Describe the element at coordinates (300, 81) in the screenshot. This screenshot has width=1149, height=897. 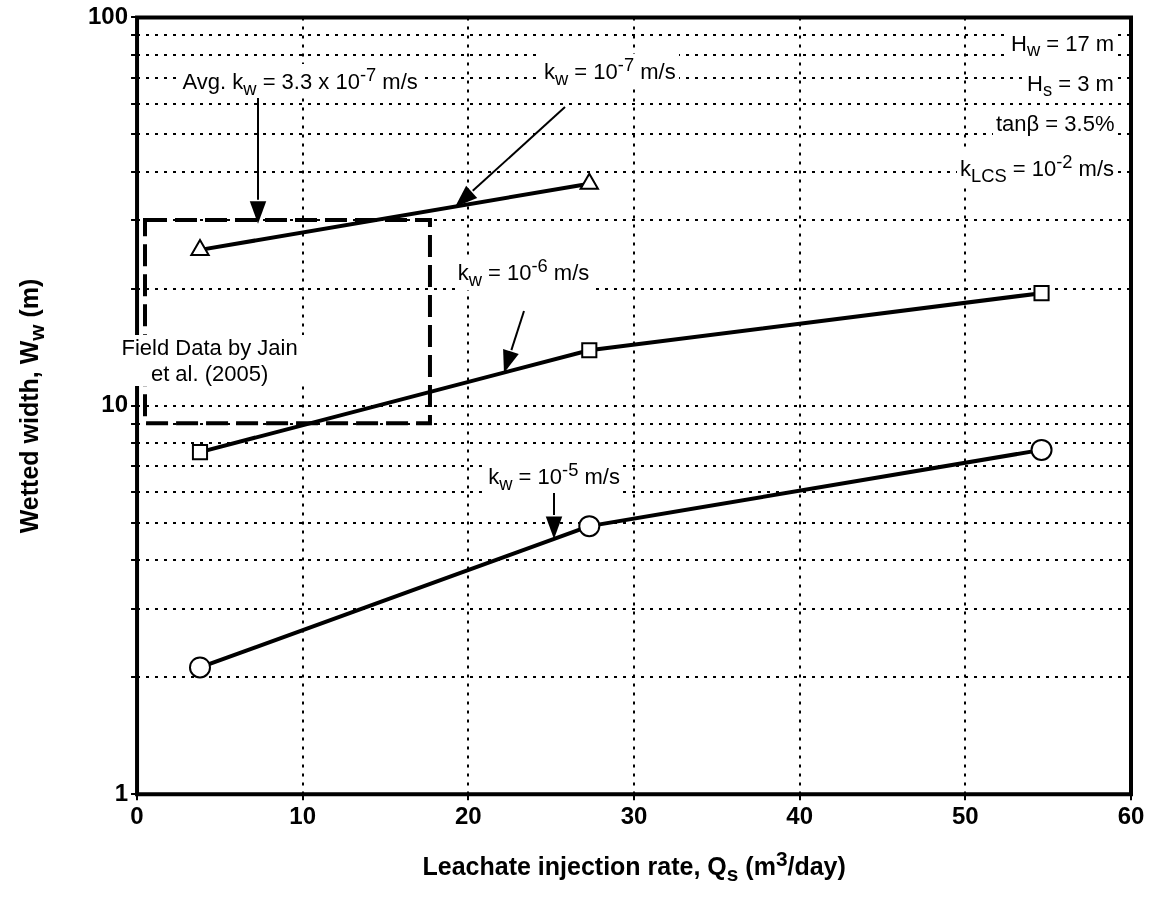
I see `annotation: Avg. k$_{w}$ = 3.3 x 10$^{-7}$ m/s` at that location.